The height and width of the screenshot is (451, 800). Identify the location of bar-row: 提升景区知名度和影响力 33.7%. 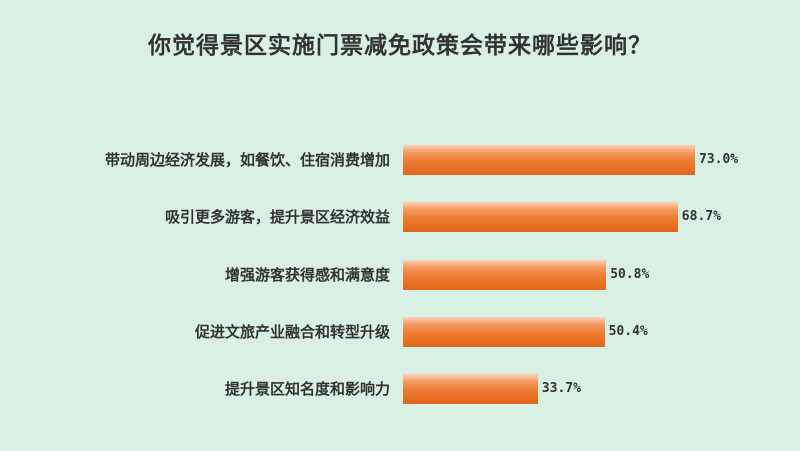
(400, 389).